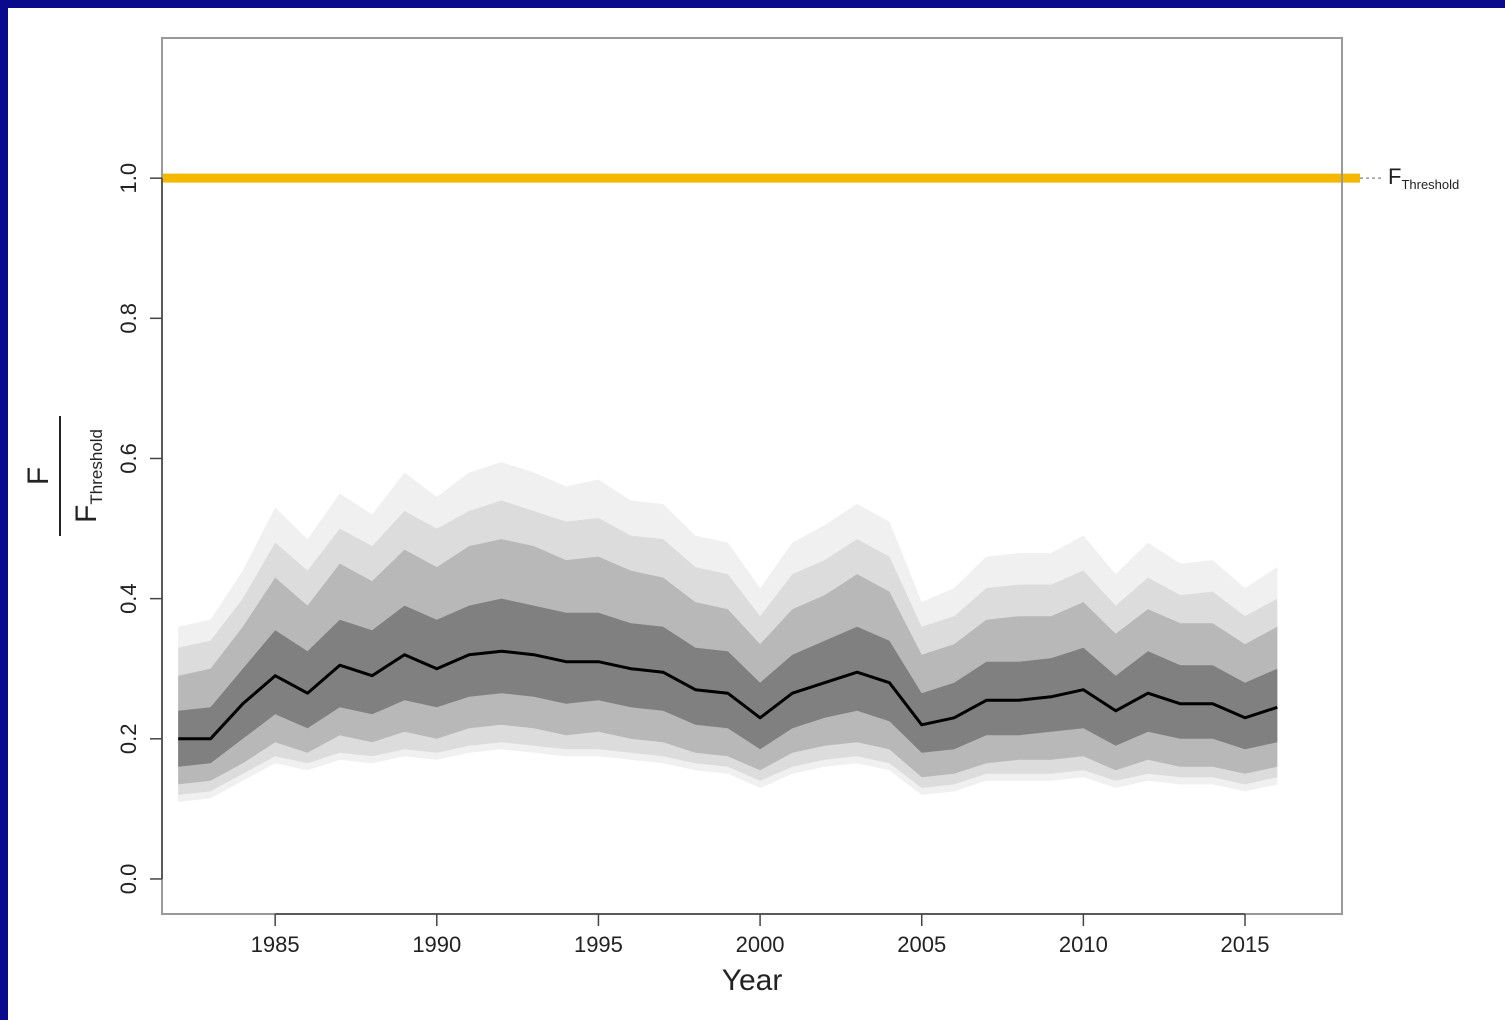 This screenshot has height=1020, width=1505. Describe the element at coordinates (128, 318) in the screenshot. I see `y-tick-label-4: 0.8` at that location.